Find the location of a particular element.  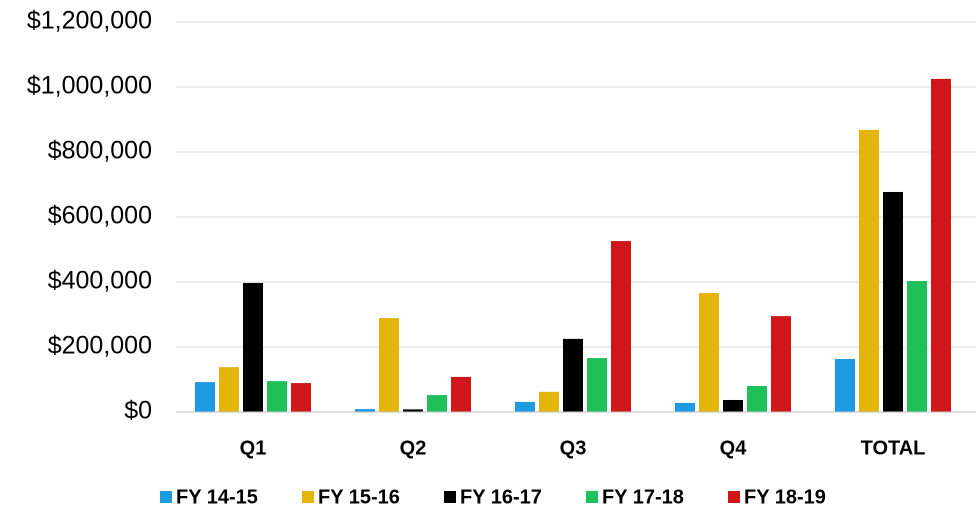

x-tick-label: Q3 is located at coordinates (573, 448).